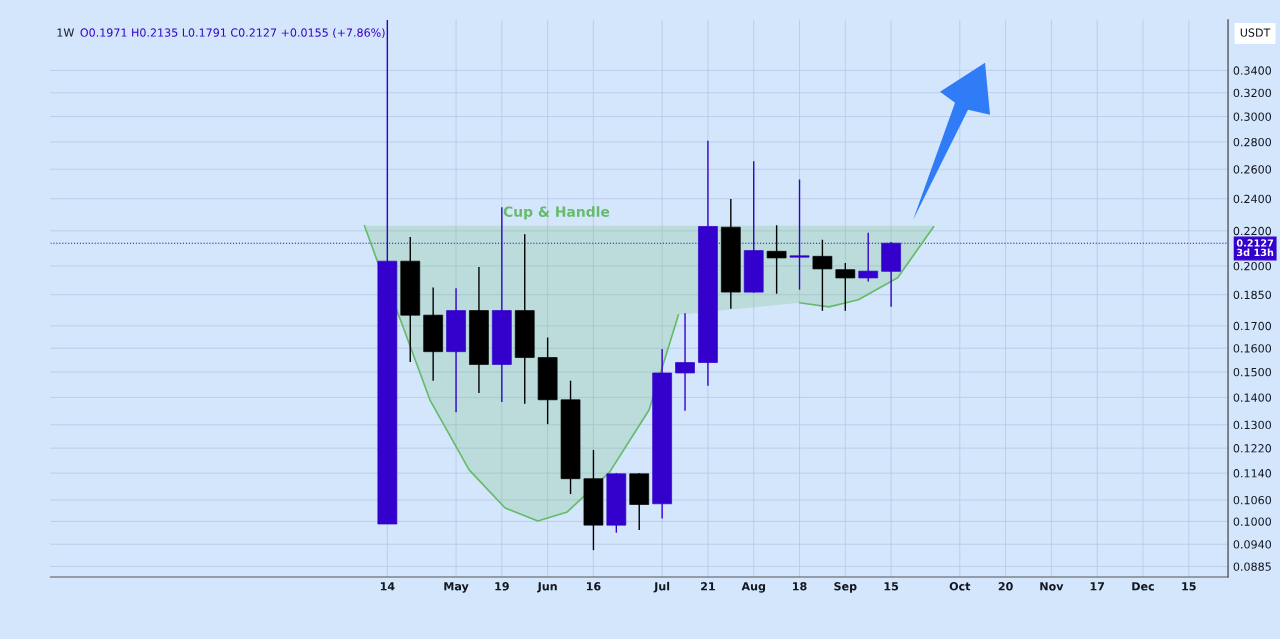 The image size is (1280, 639). What do you see at coordinates (1252, 500) in the screenshot?
I see `y-tick-label: 0.1060` at bounding box center [1252, 500].